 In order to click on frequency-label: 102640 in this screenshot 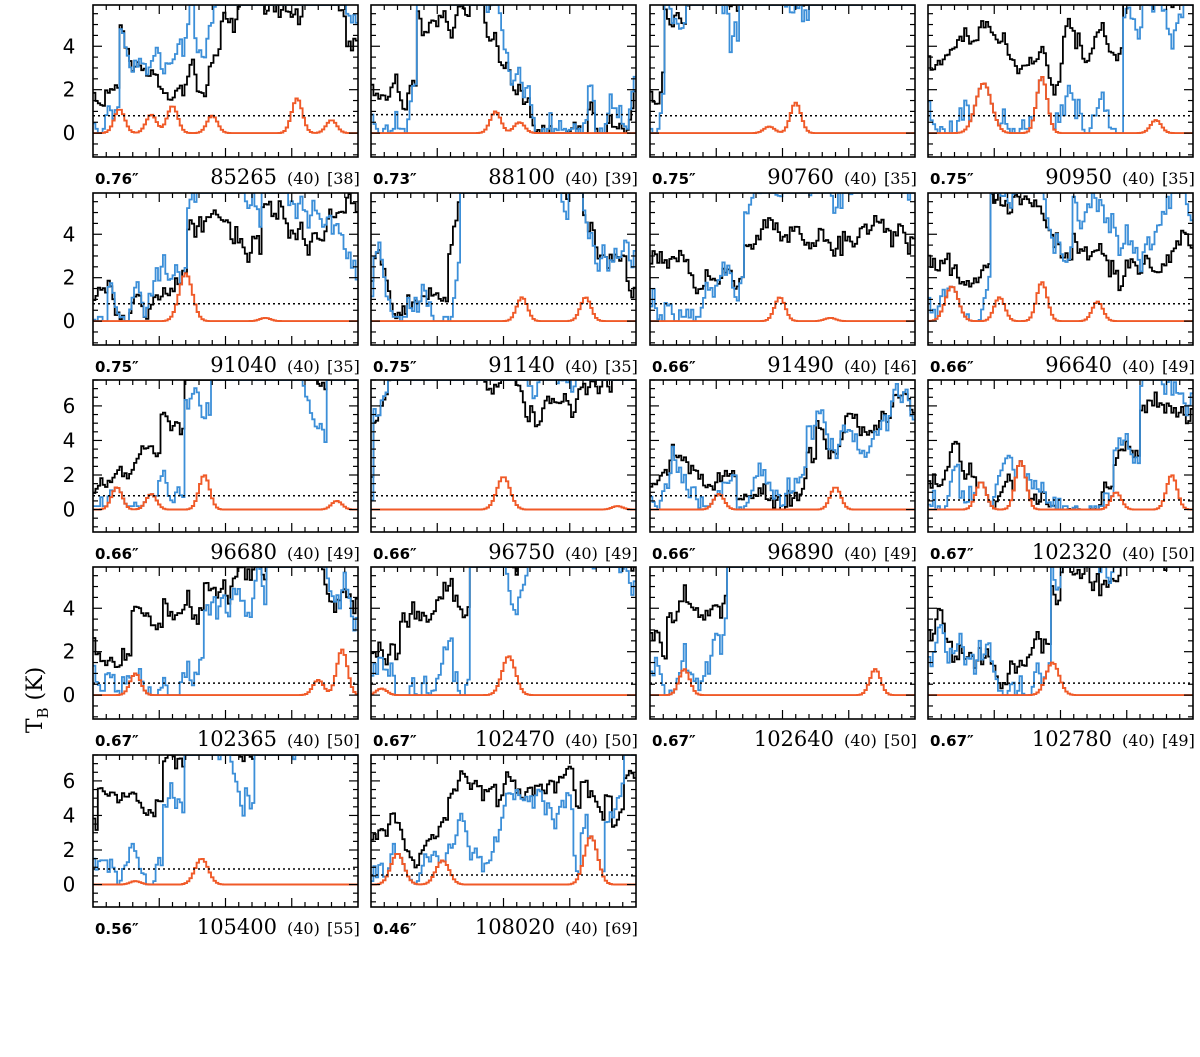, I will do `click(794, 739)`.